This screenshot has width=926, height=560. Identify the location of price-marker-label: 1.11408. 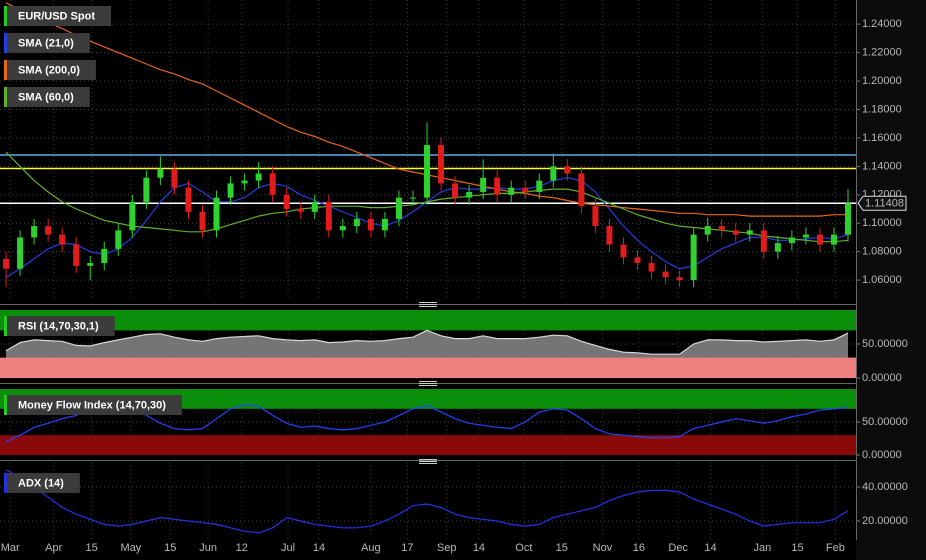
(884, 204).